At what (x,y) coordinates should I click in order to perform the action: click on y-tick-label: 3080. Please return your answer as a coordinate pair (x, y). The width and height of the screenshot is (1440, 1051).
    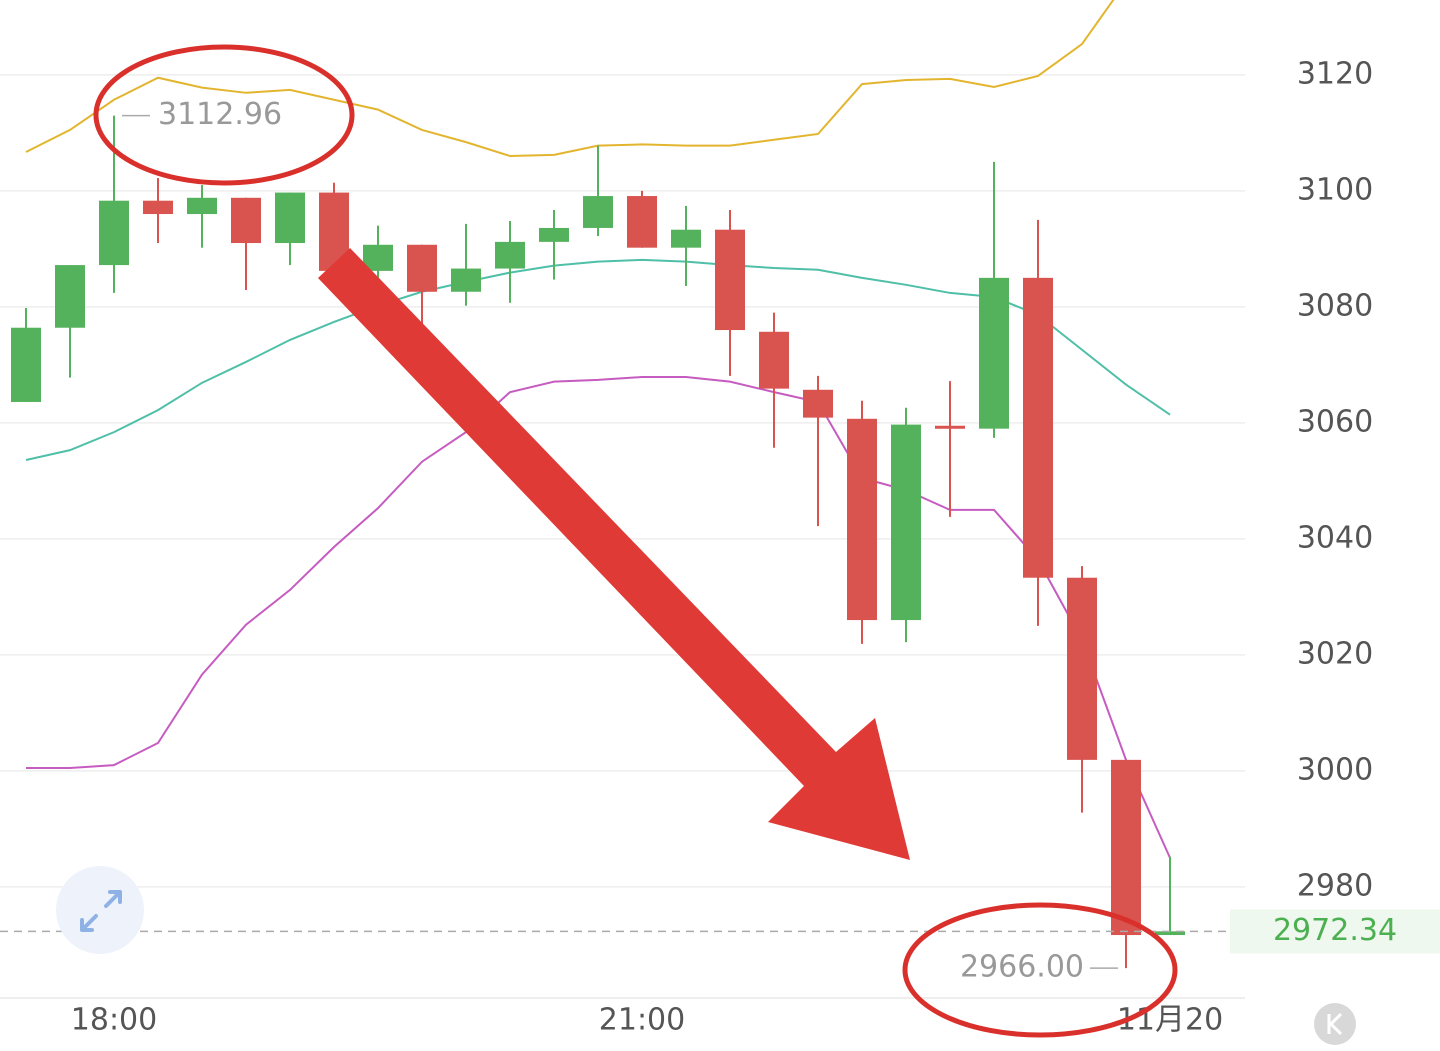
    Looking at the image, I should click on (1335, 305).